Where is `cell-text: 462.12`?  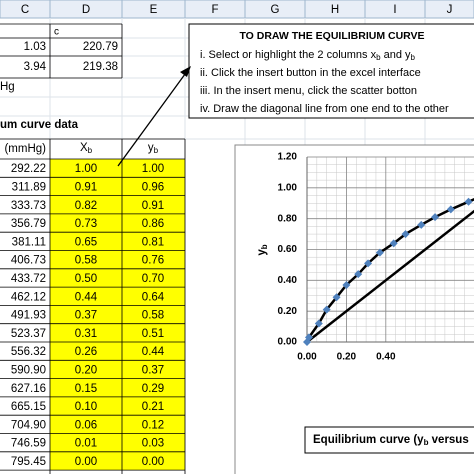 cell-text: 462.12 is located at coordinates (28, 297).